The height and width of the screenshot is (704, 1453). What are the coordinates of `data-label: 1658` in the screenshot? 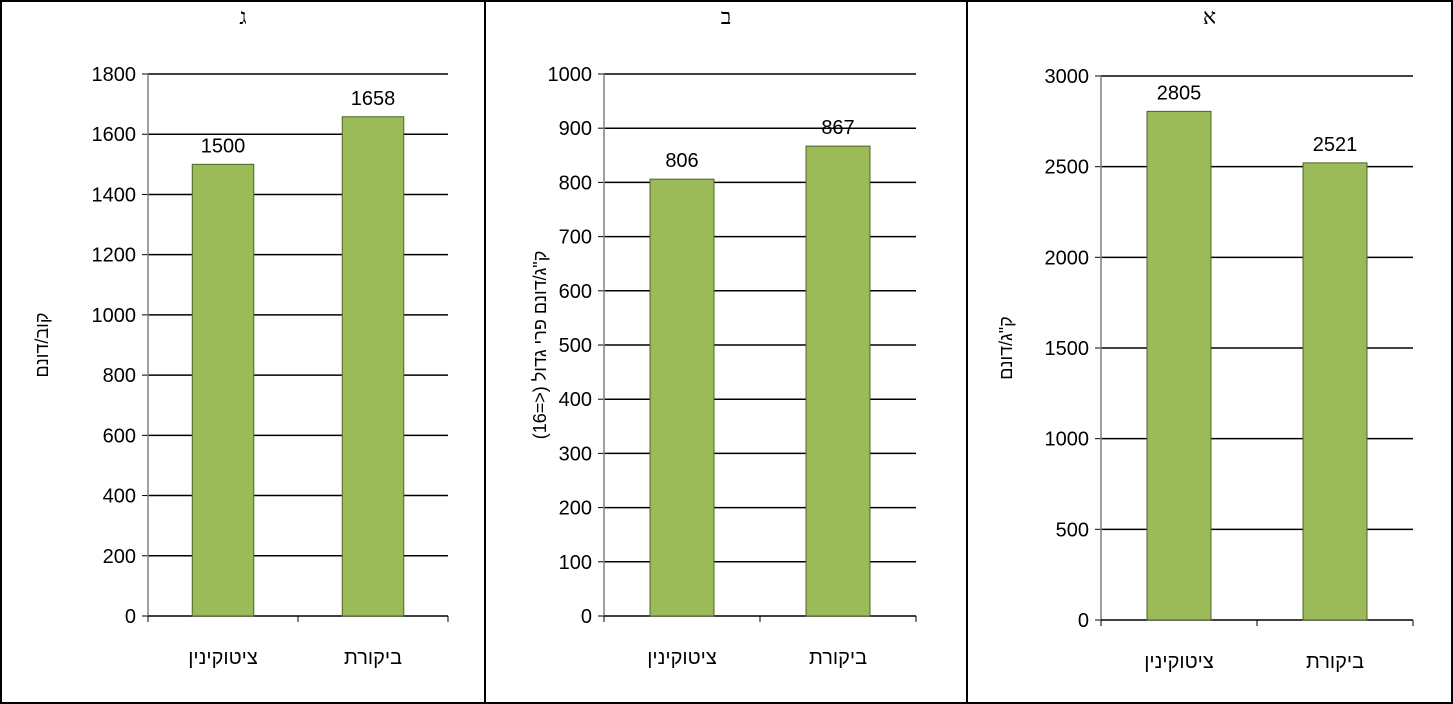 It's located at (373, 99).